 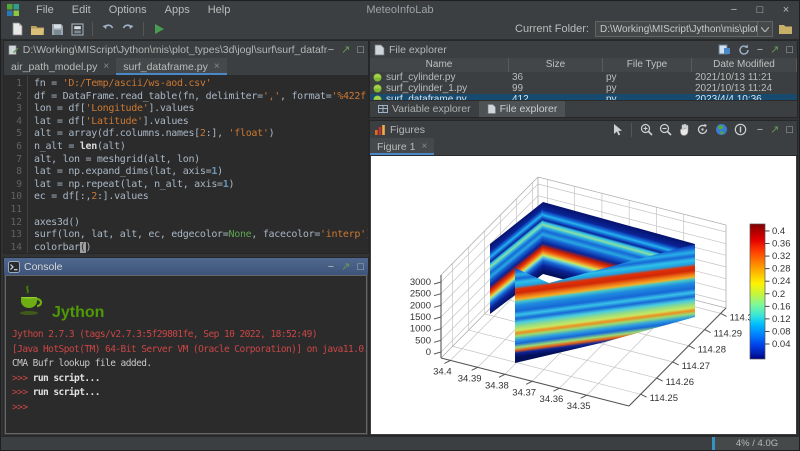 I want to click on editor-tab-air_path_model-py: air_path_model.py ×, so click(x=60, y=66).